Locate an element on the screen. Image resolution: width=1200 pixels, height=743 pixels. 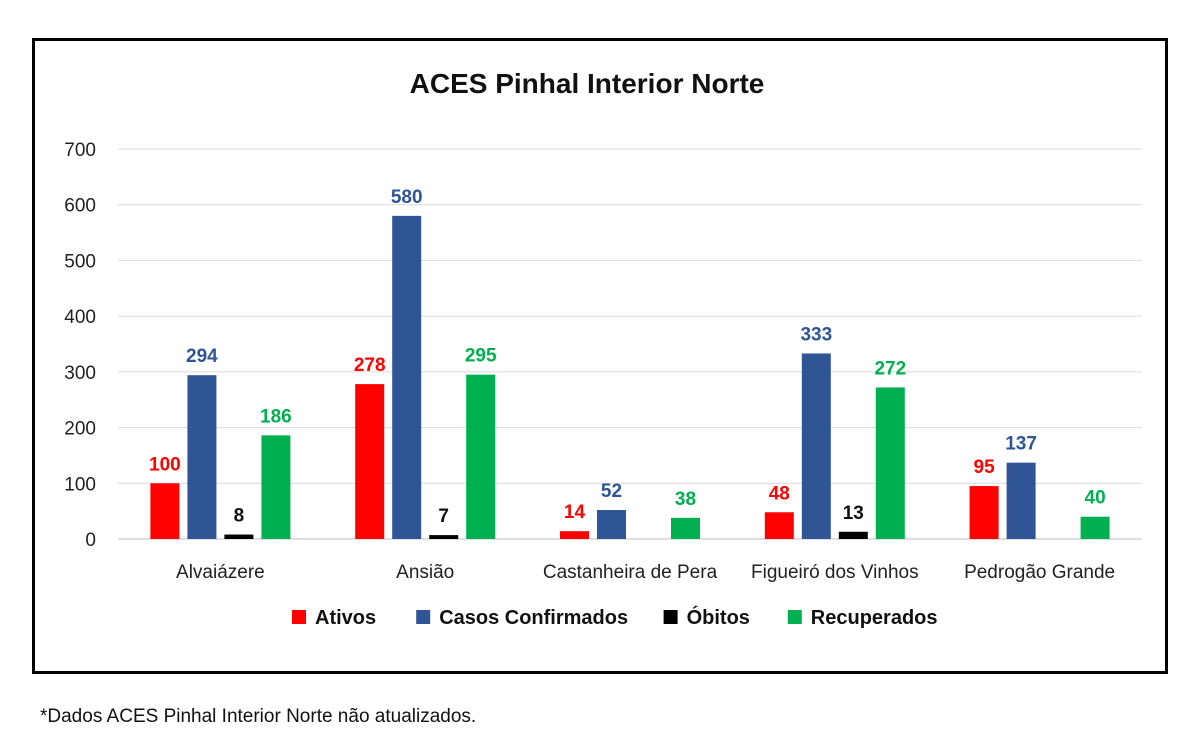
x-tick-label: Ansião is located at coordinates (425, 572).